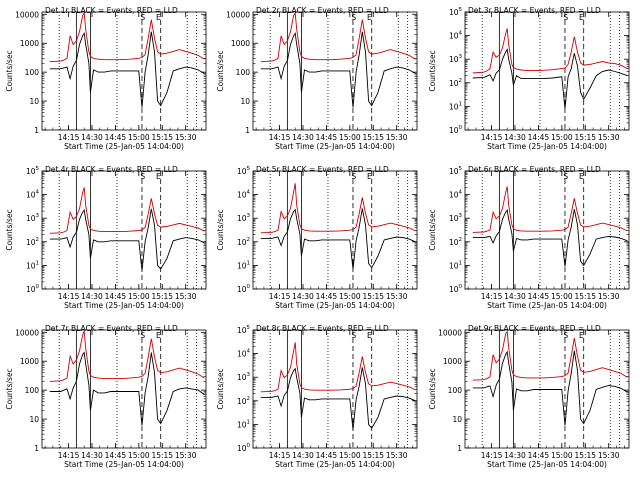 This screenshot has height=484, width=640. What do you see at coordinates (456, 12) in the screenshot?
I see `y-tick-label: 10⁵` at bounding box center [456, 12].